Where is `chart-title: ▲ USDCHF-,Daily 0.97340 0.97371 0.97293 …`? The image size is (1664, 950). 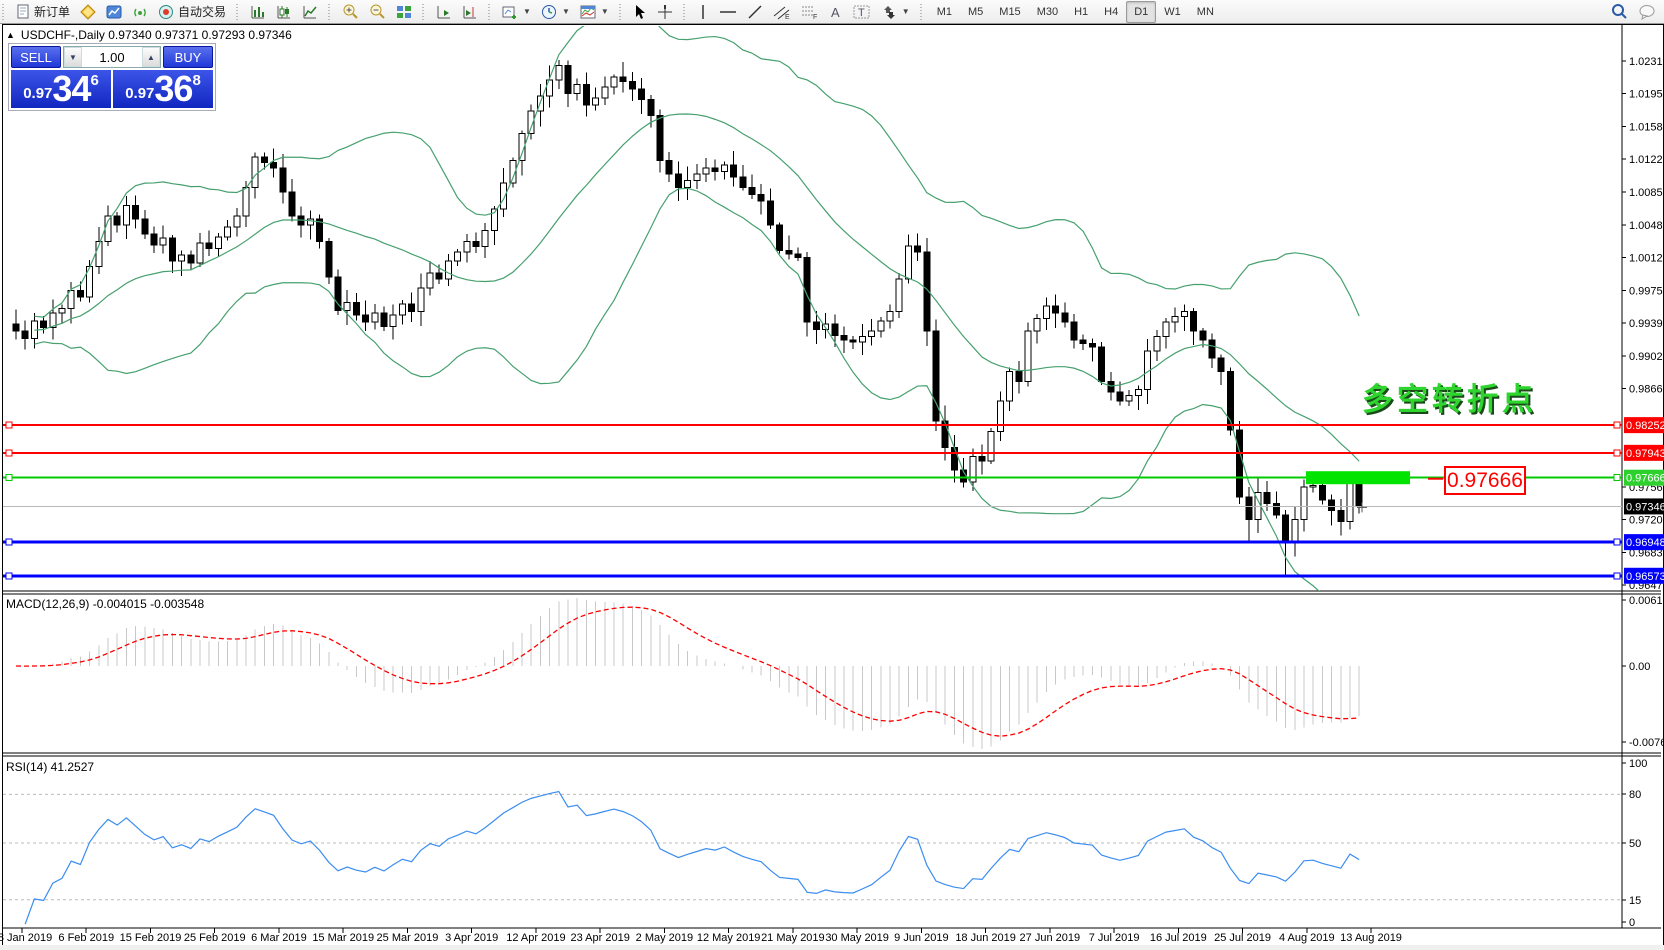 chart-title: ▲ USDCHF-,Daily 0.97340 0.97371 0.97293 … is located at coordinates (149, 35).